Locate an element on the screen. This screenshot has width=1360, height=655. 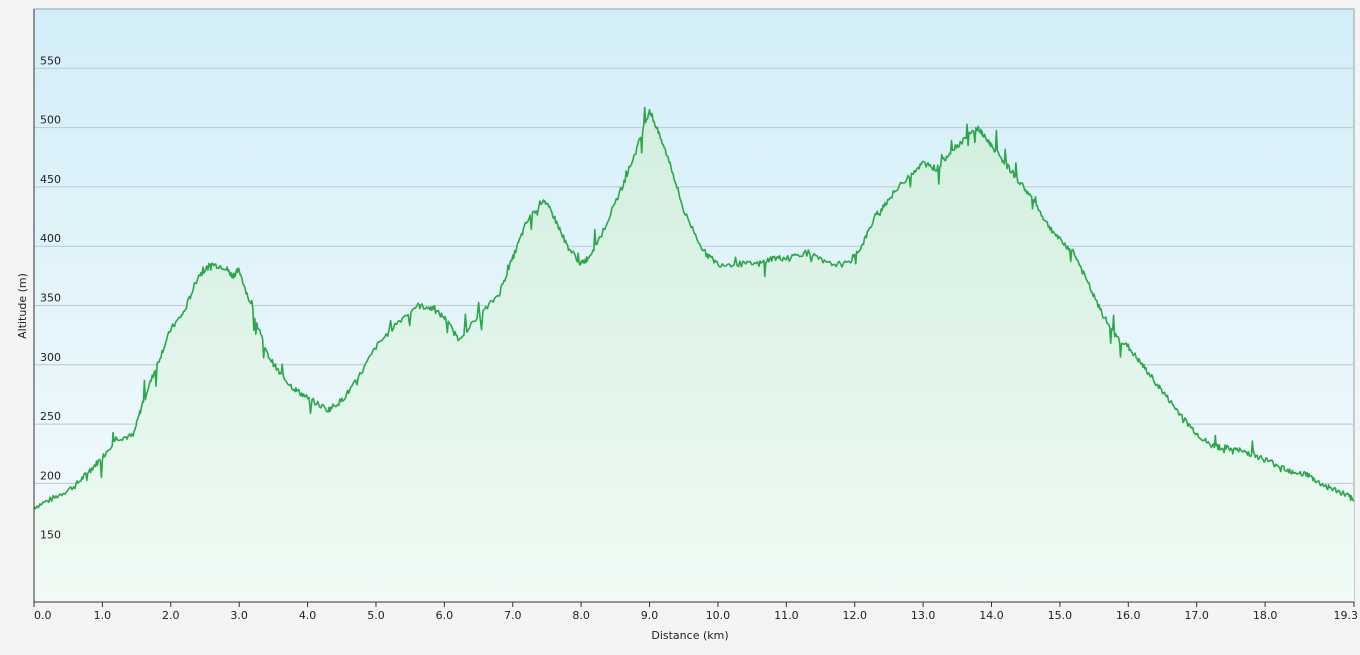
y-tick-label: 200 is located at coordinates (50, 475).